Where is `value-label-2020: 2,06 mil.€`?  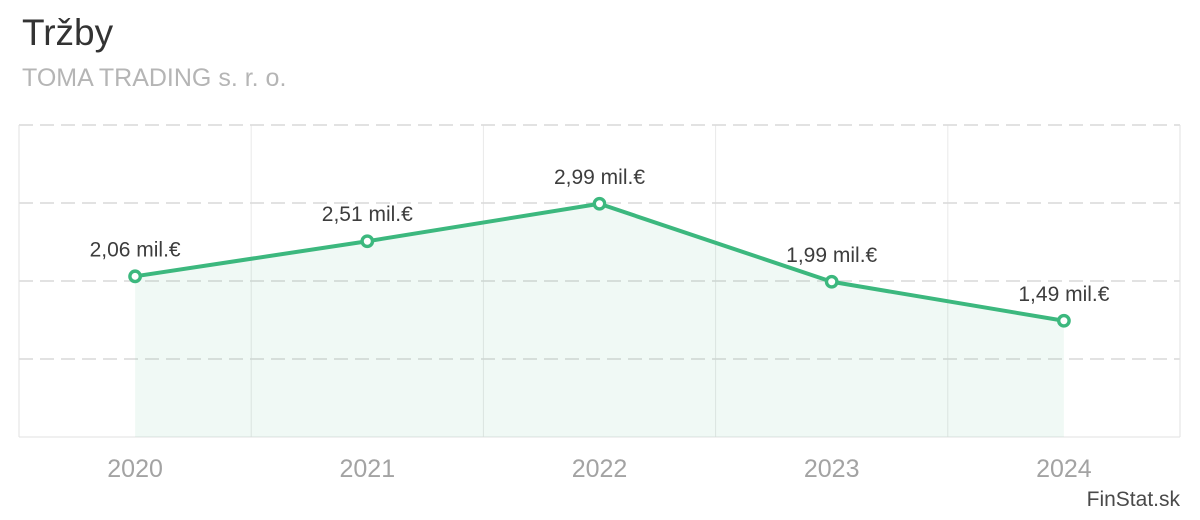
value-label-2020: 2,06 mil.€ is located at coordinates (135, 249).